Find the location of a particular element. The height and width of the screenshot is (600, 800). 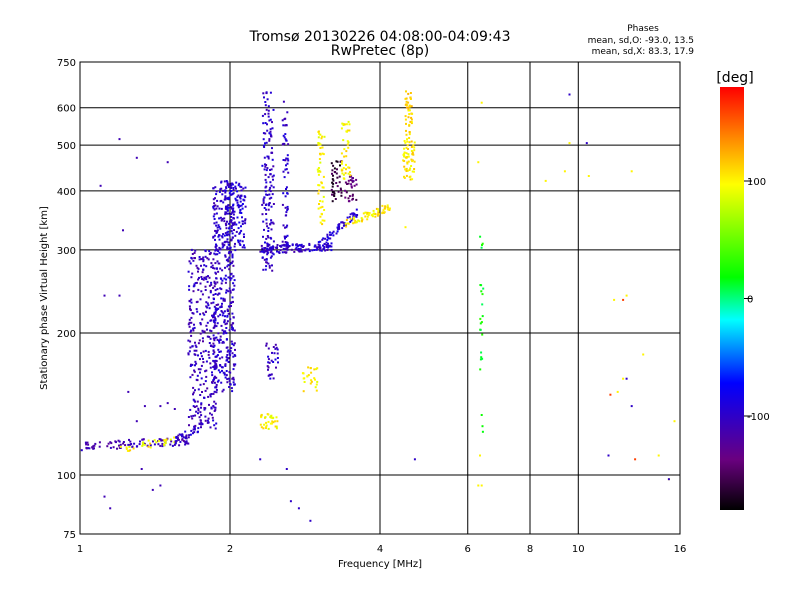

colorbar-gradient is located at coordinates (732, 298).